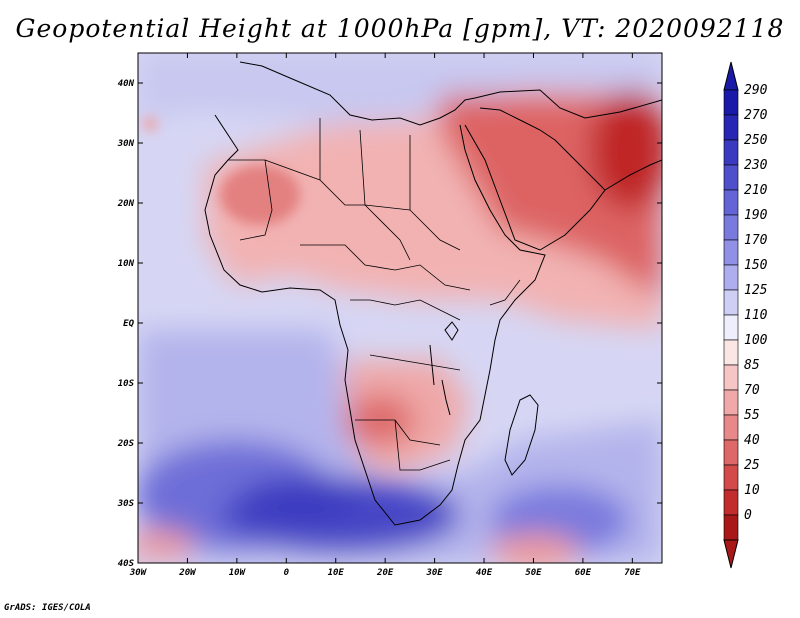 Image resolution: width=800 pixels, height=618 pixels. Describe the element at coordinates (138, 573) in the screenshot. I see `lon-tick-label: 30W` at that location.